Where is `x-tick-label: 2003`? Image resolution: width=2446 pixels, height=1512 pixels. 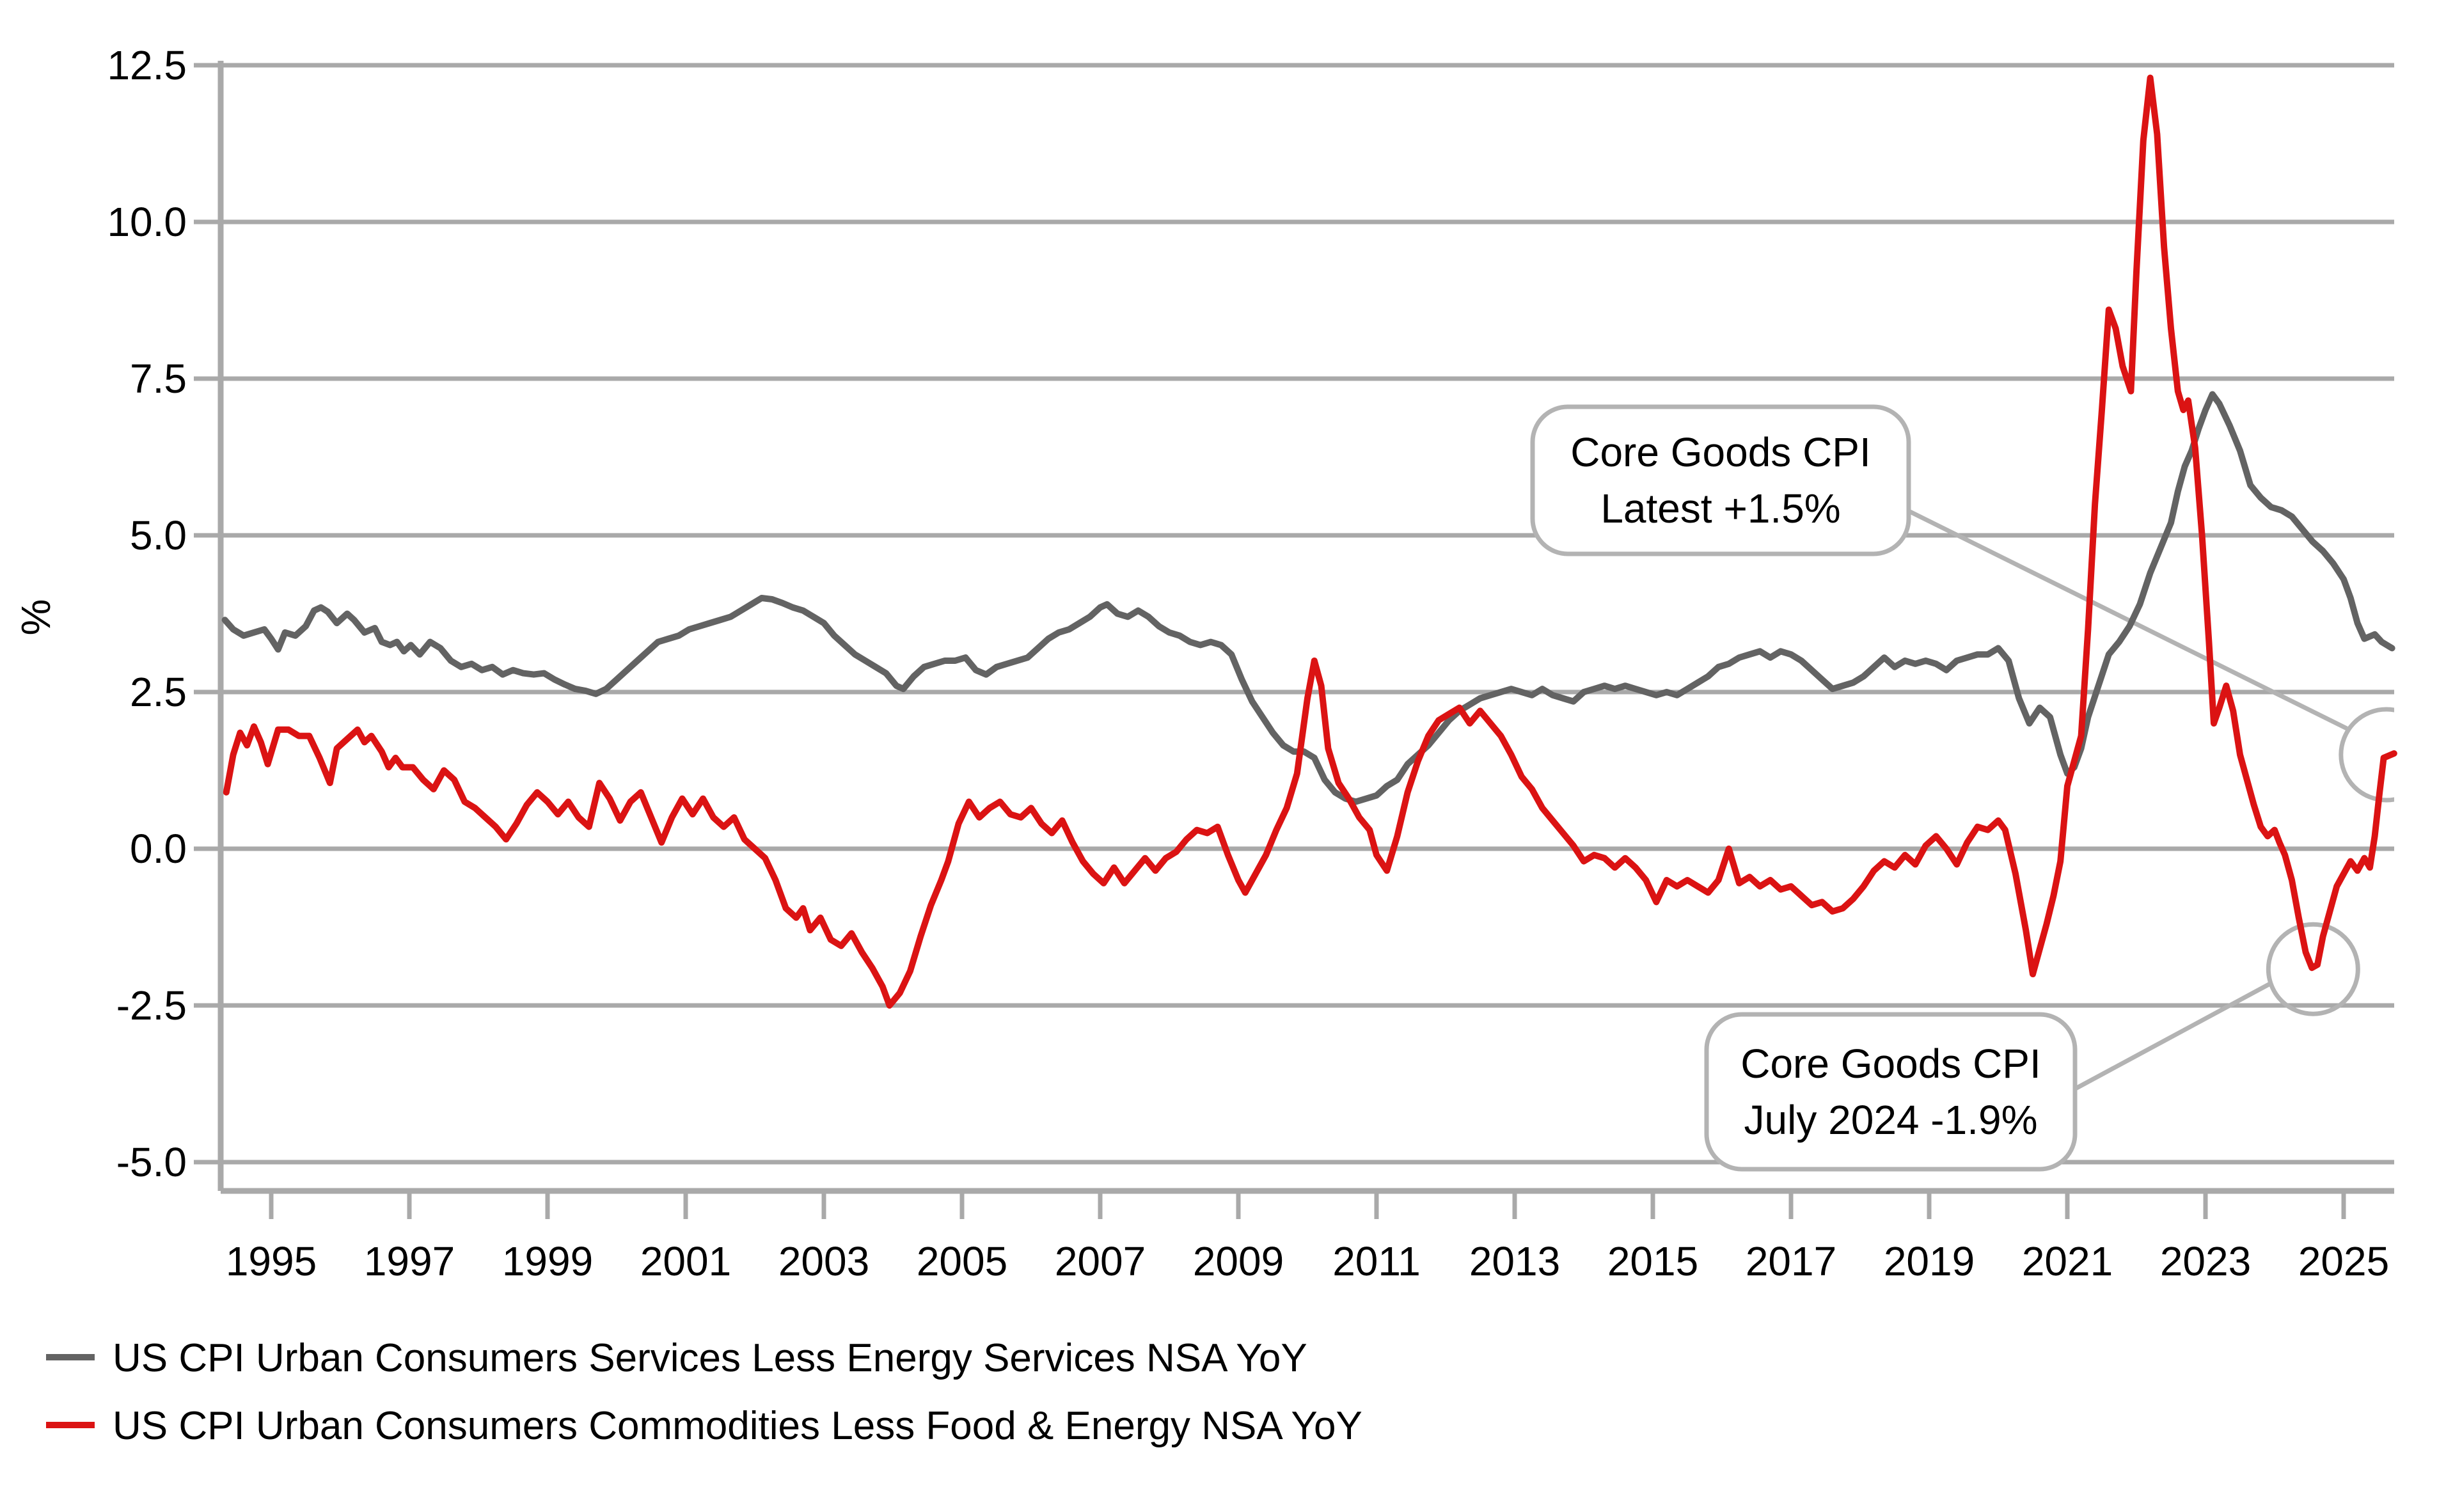 x-tick-label: 2003 is located at coordinates (823, 1261).